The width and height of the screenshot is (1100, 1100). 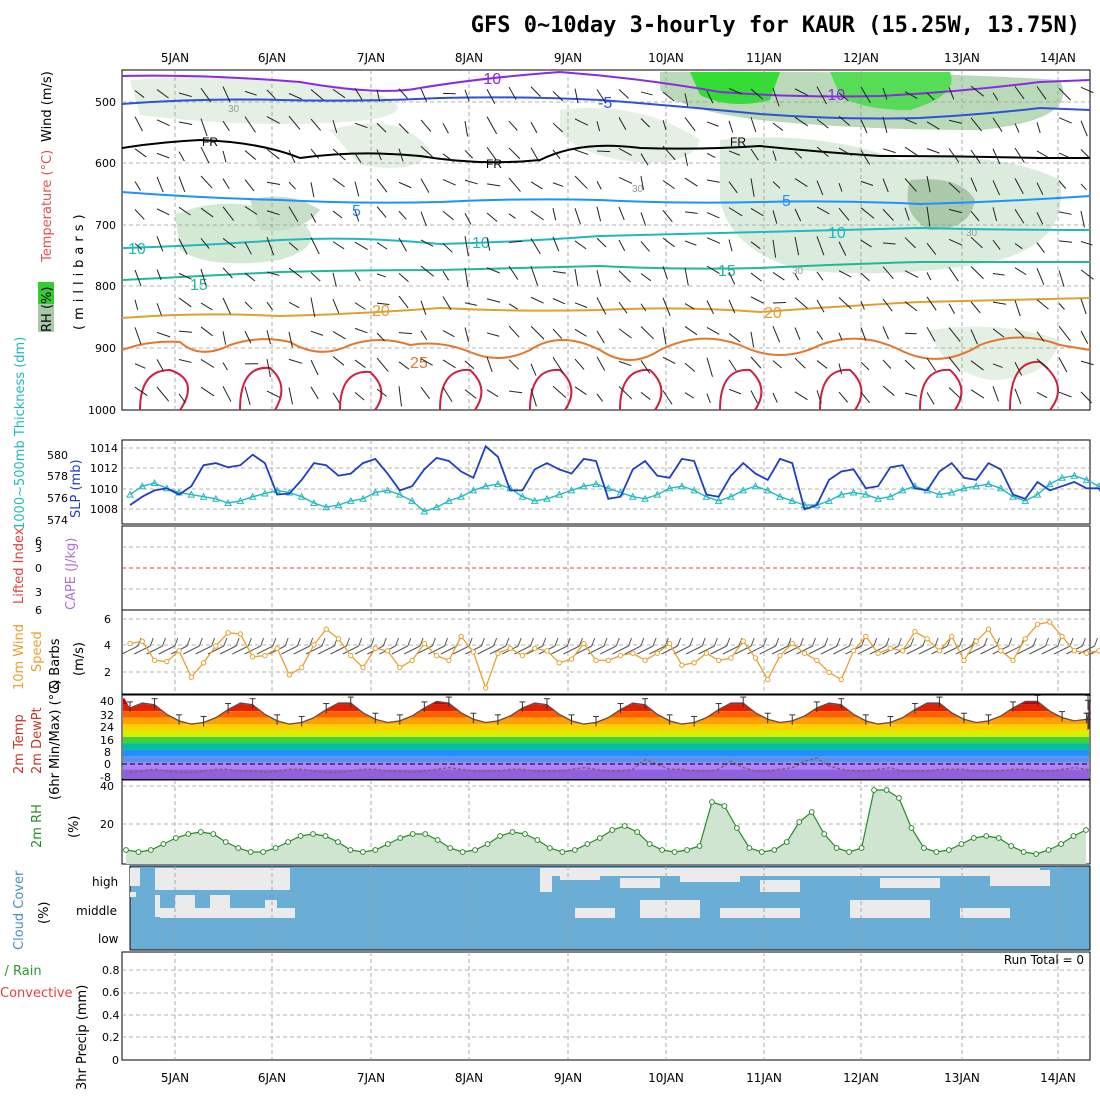 What do you see at coordinates (590, 893) in the screenshot?
I see `cloud-cover-gaps` at bounding box center [590, 893].